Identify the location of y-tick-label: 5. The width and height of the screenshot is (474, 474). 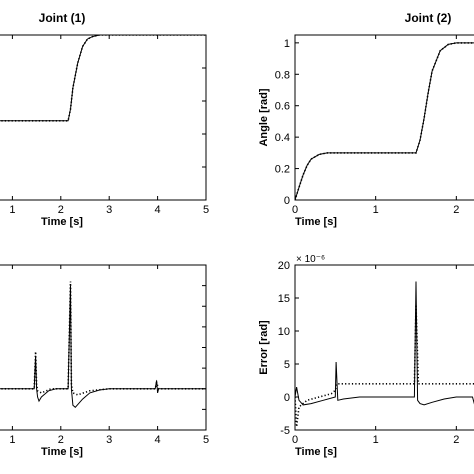
(287, 365).